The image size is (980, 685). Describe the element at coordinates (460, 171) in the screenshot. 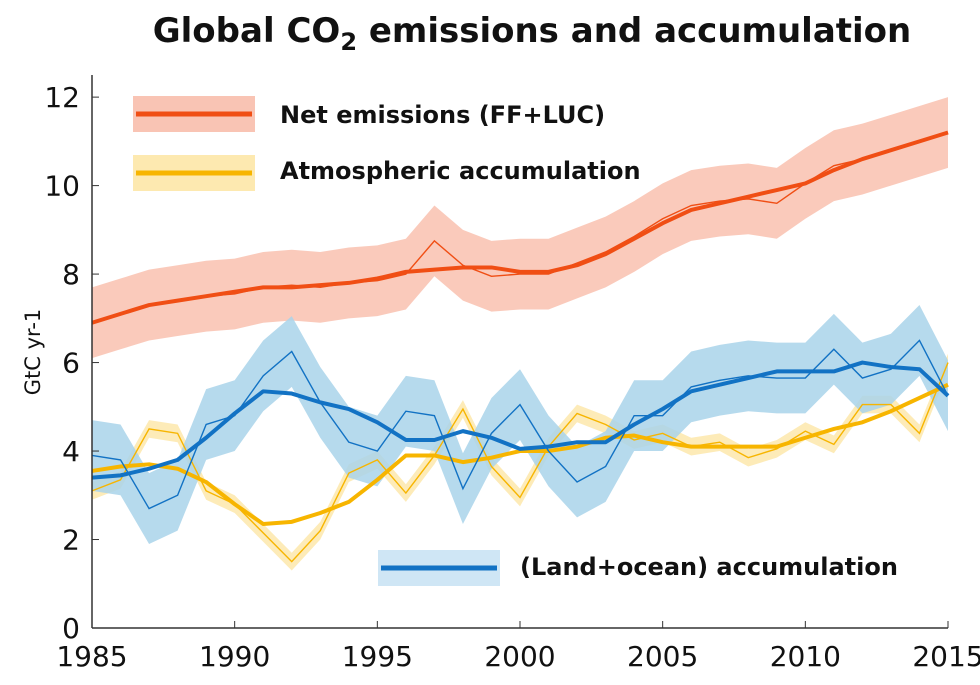

I see `legend-label: Atmospheric accumulation` at that location.